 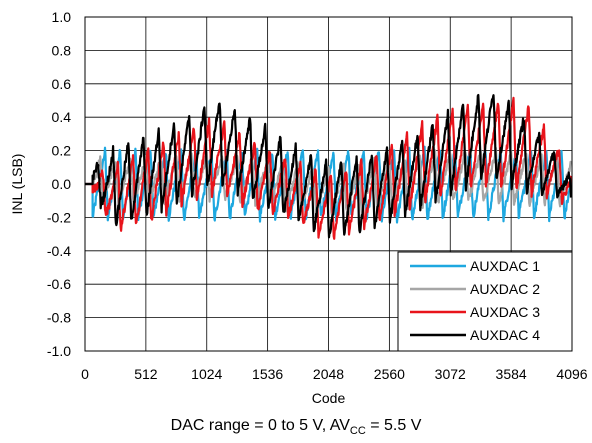 I want to click on x-tick-label: 1536, so click(x=267, y=374).